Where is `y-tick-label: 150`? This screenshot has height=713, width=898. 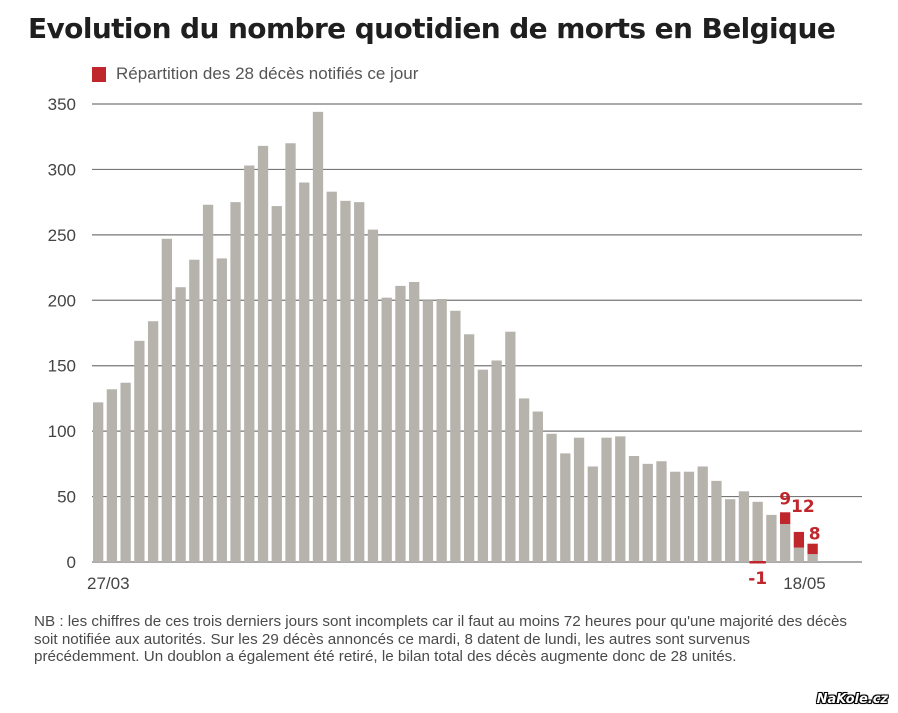 y-tick-label: 150 is located at coordinates (62, 366).